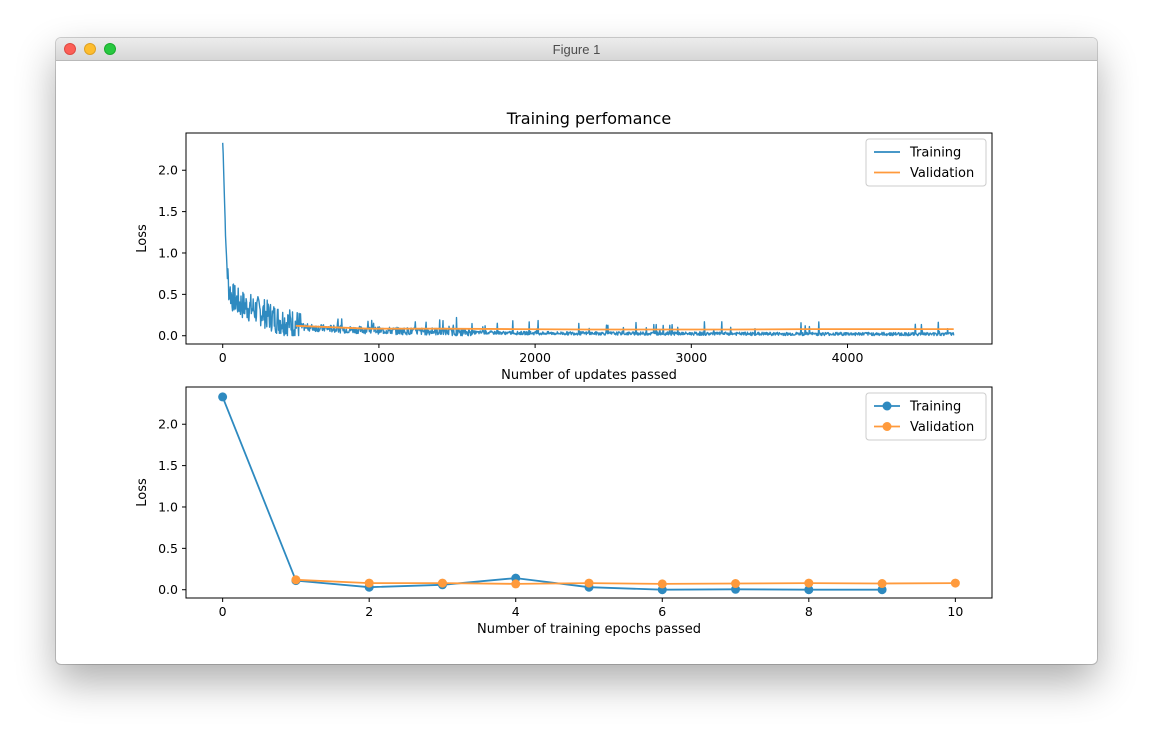 The height and width of the screenshot is (739, 1153). I want to click on maximize-window-button, so click(110, 49).